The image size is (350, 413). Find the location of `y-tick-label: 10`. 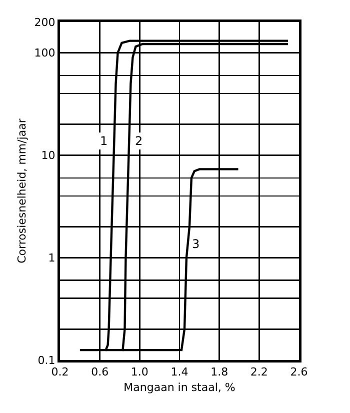

y-tick-label: 10 is located at coordinates (48, 155).